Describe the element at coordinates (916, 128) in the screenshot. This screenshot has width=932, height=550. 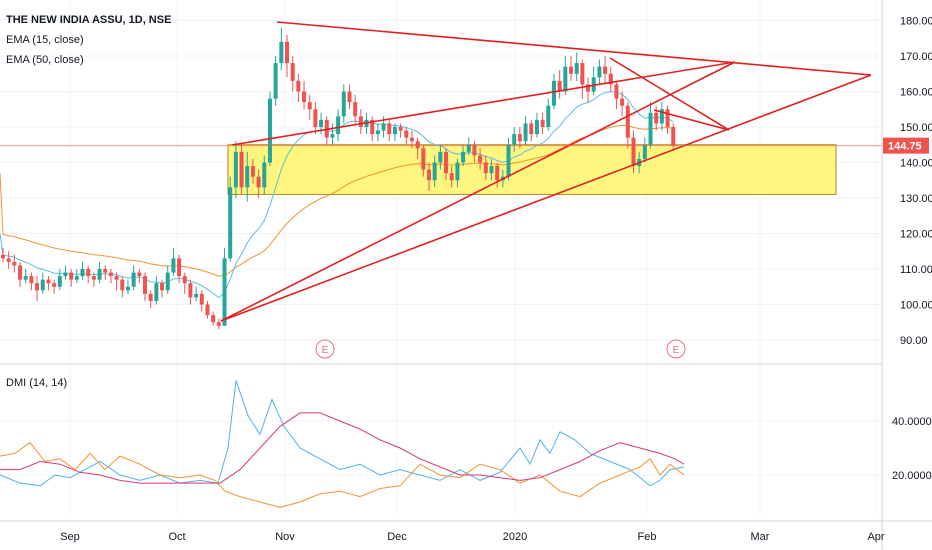
I see `price-tick-label: 150.00` at that location.